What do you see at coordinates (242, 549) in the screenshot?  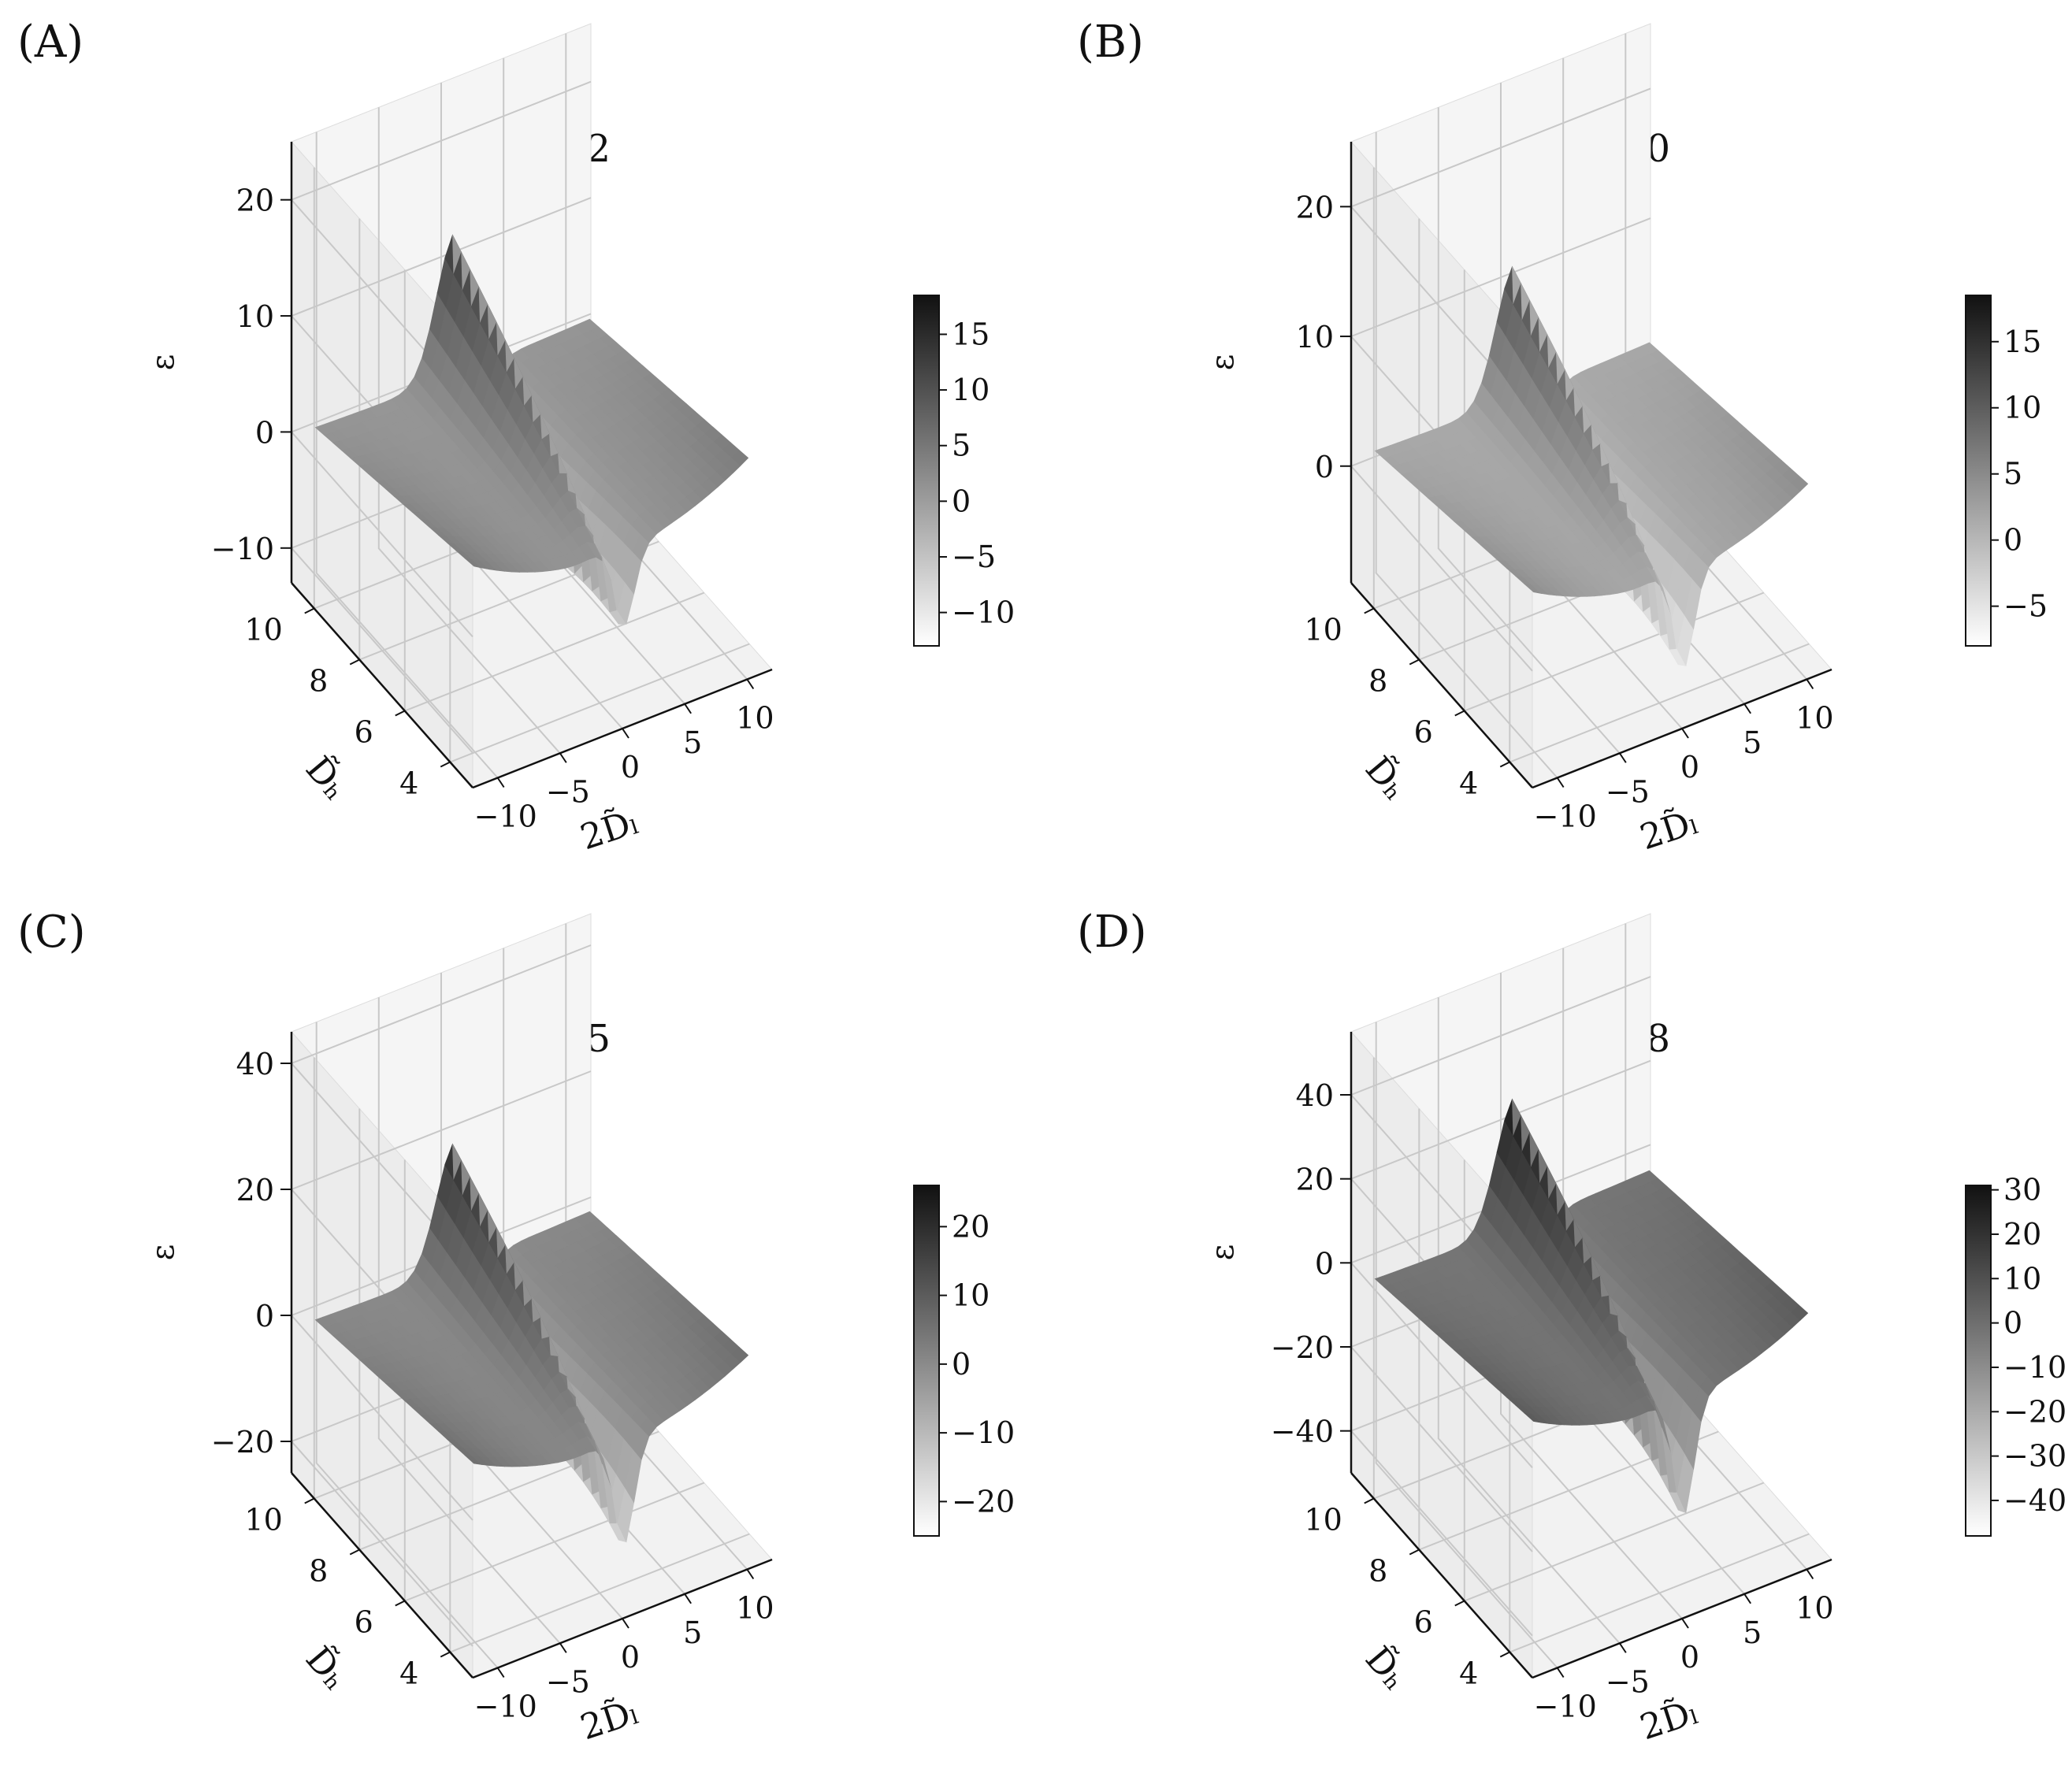 I see `z-tick-label: −10` at bounding box center [242, 549].